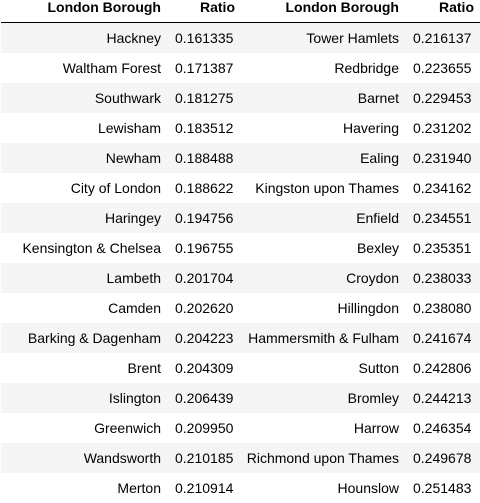  Describe the element at coordinates (322, 278) in the screenshot. I see `borough-name-cell: Croydon` at that location.